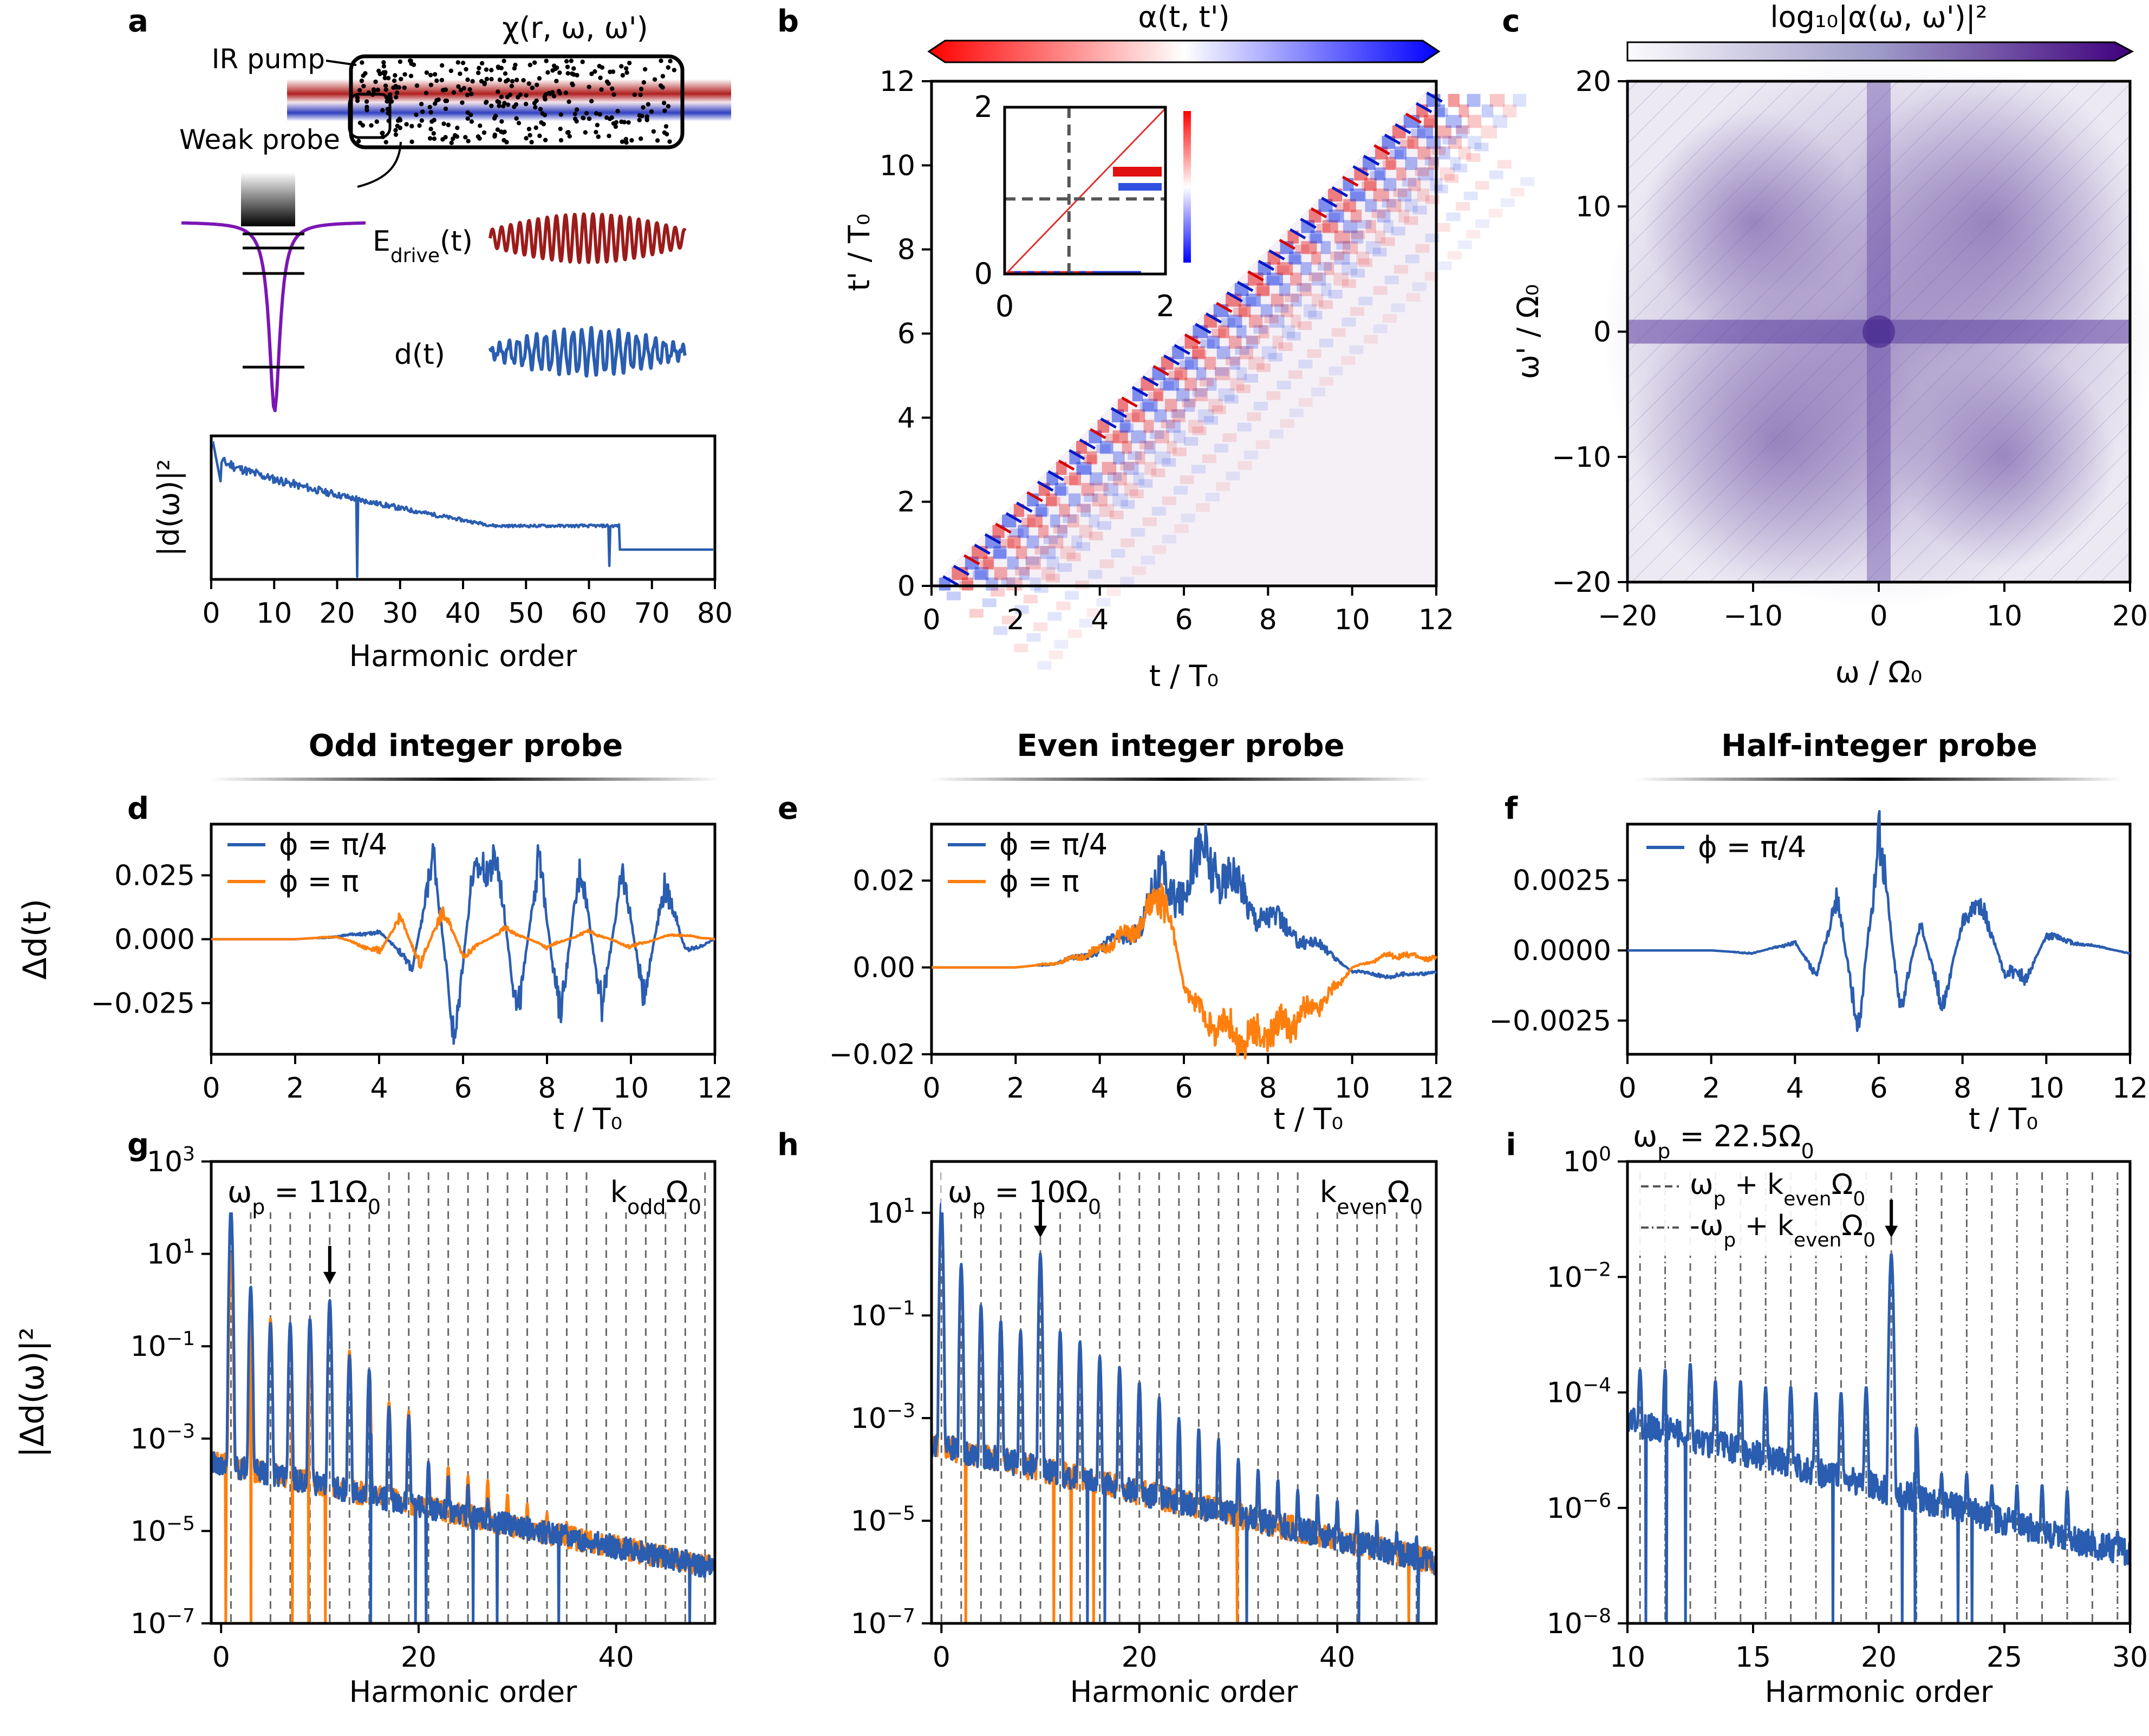  What do you see at coordinates (1582, 582) in the screenshot?
I see `y-tick-label: −20` at bounding box center [1582, 582].